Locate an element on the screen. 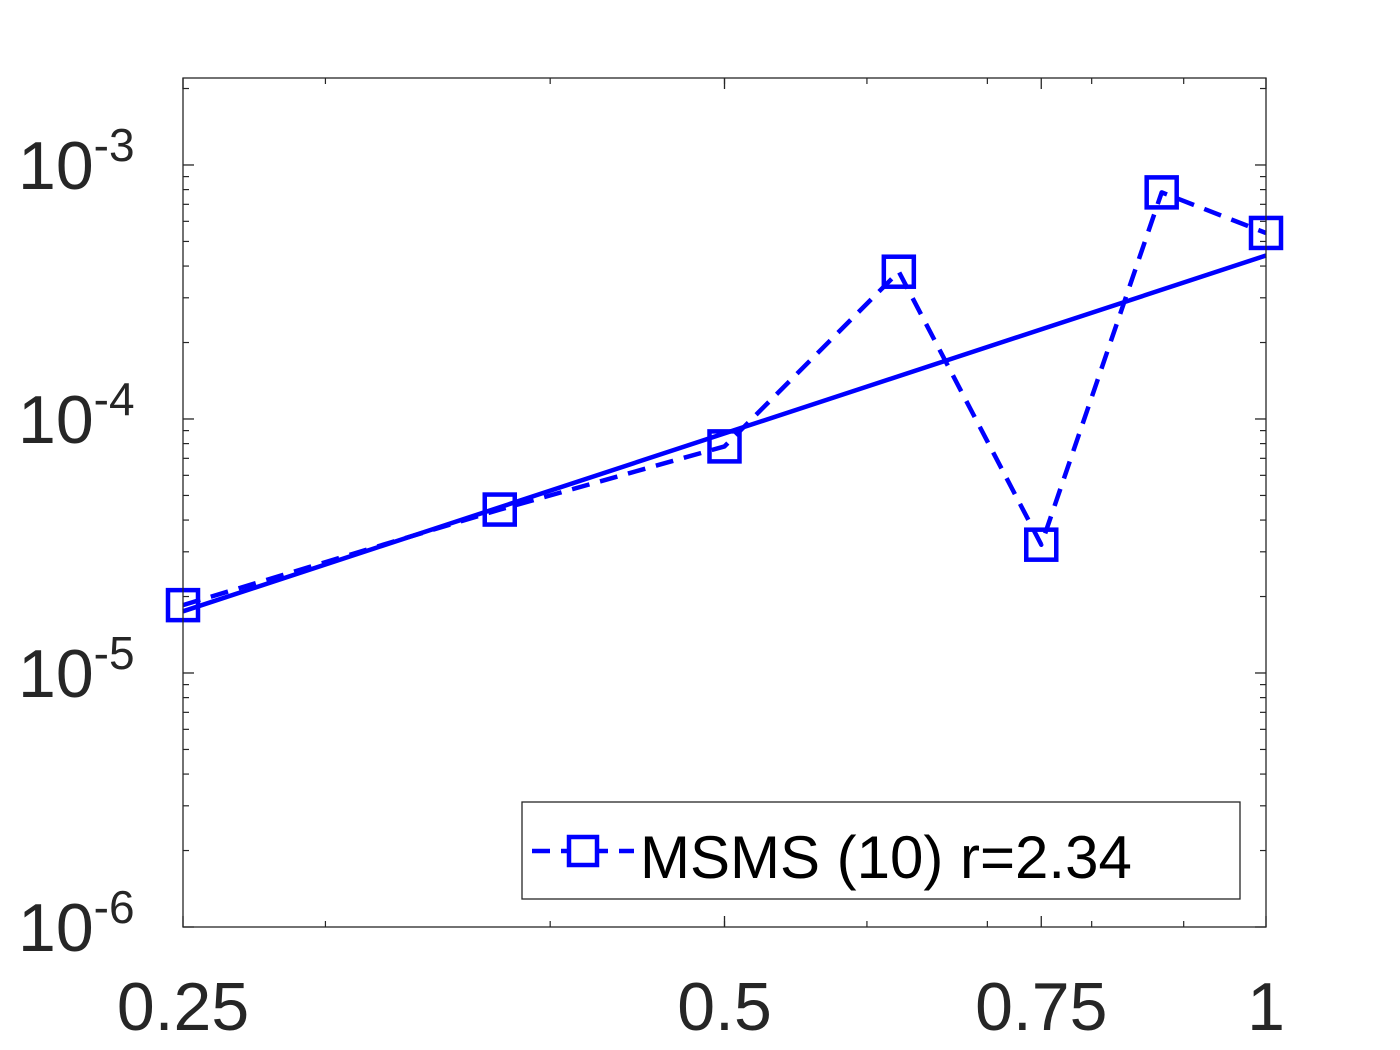  y-tick-label: 10⁻⁵ is located at coordinates (76, 669).